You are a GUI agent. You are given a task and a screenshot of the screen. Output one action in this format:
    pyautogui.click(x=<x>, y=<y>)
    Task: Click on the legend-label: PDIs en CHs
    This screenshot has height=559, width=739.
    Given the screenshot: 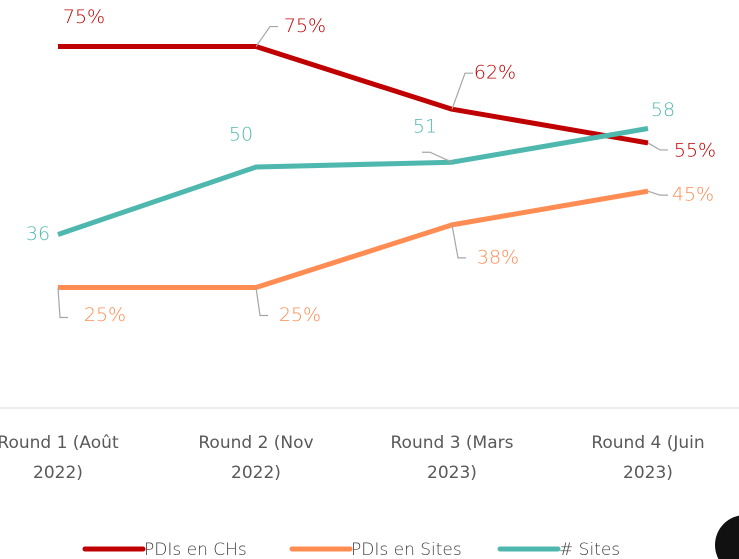 What is the action you would take?
    pyautogui.click(x=195, y=549)
    